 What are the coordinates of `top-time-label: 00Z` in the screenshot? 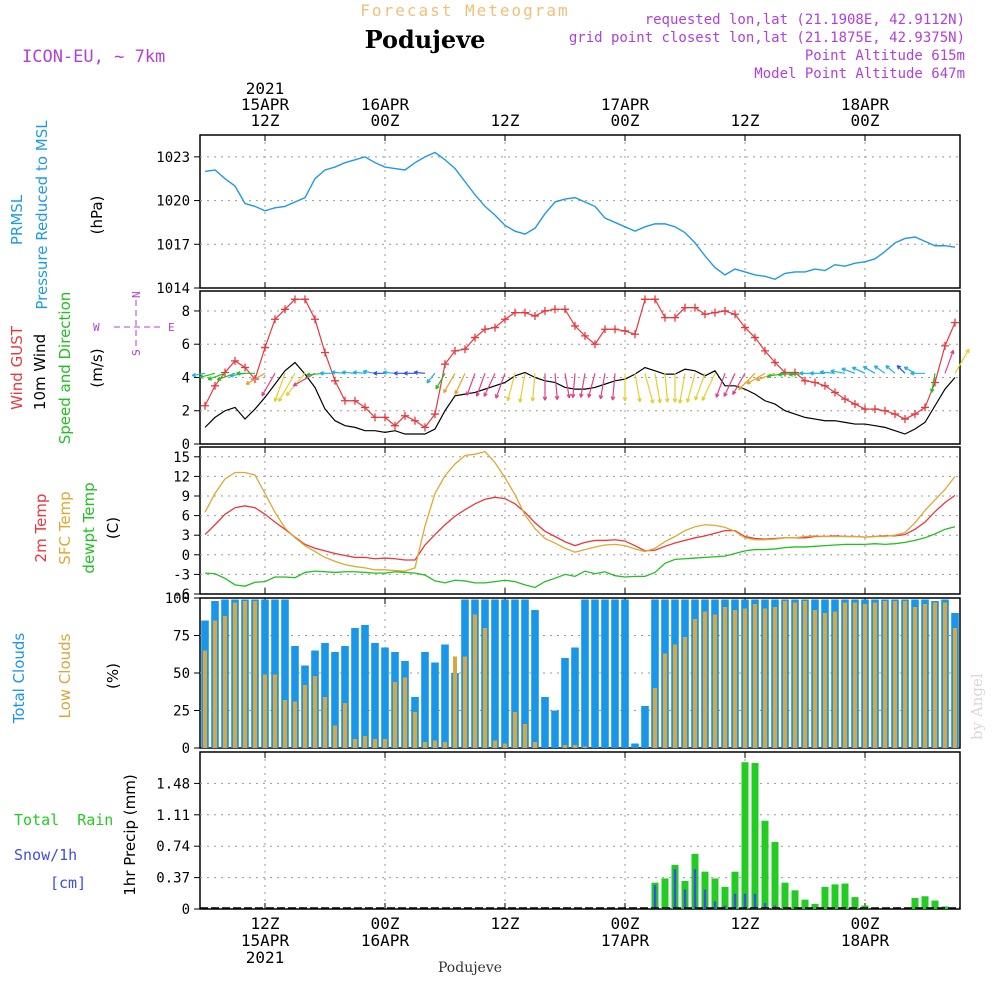 It's located at (625, 120).